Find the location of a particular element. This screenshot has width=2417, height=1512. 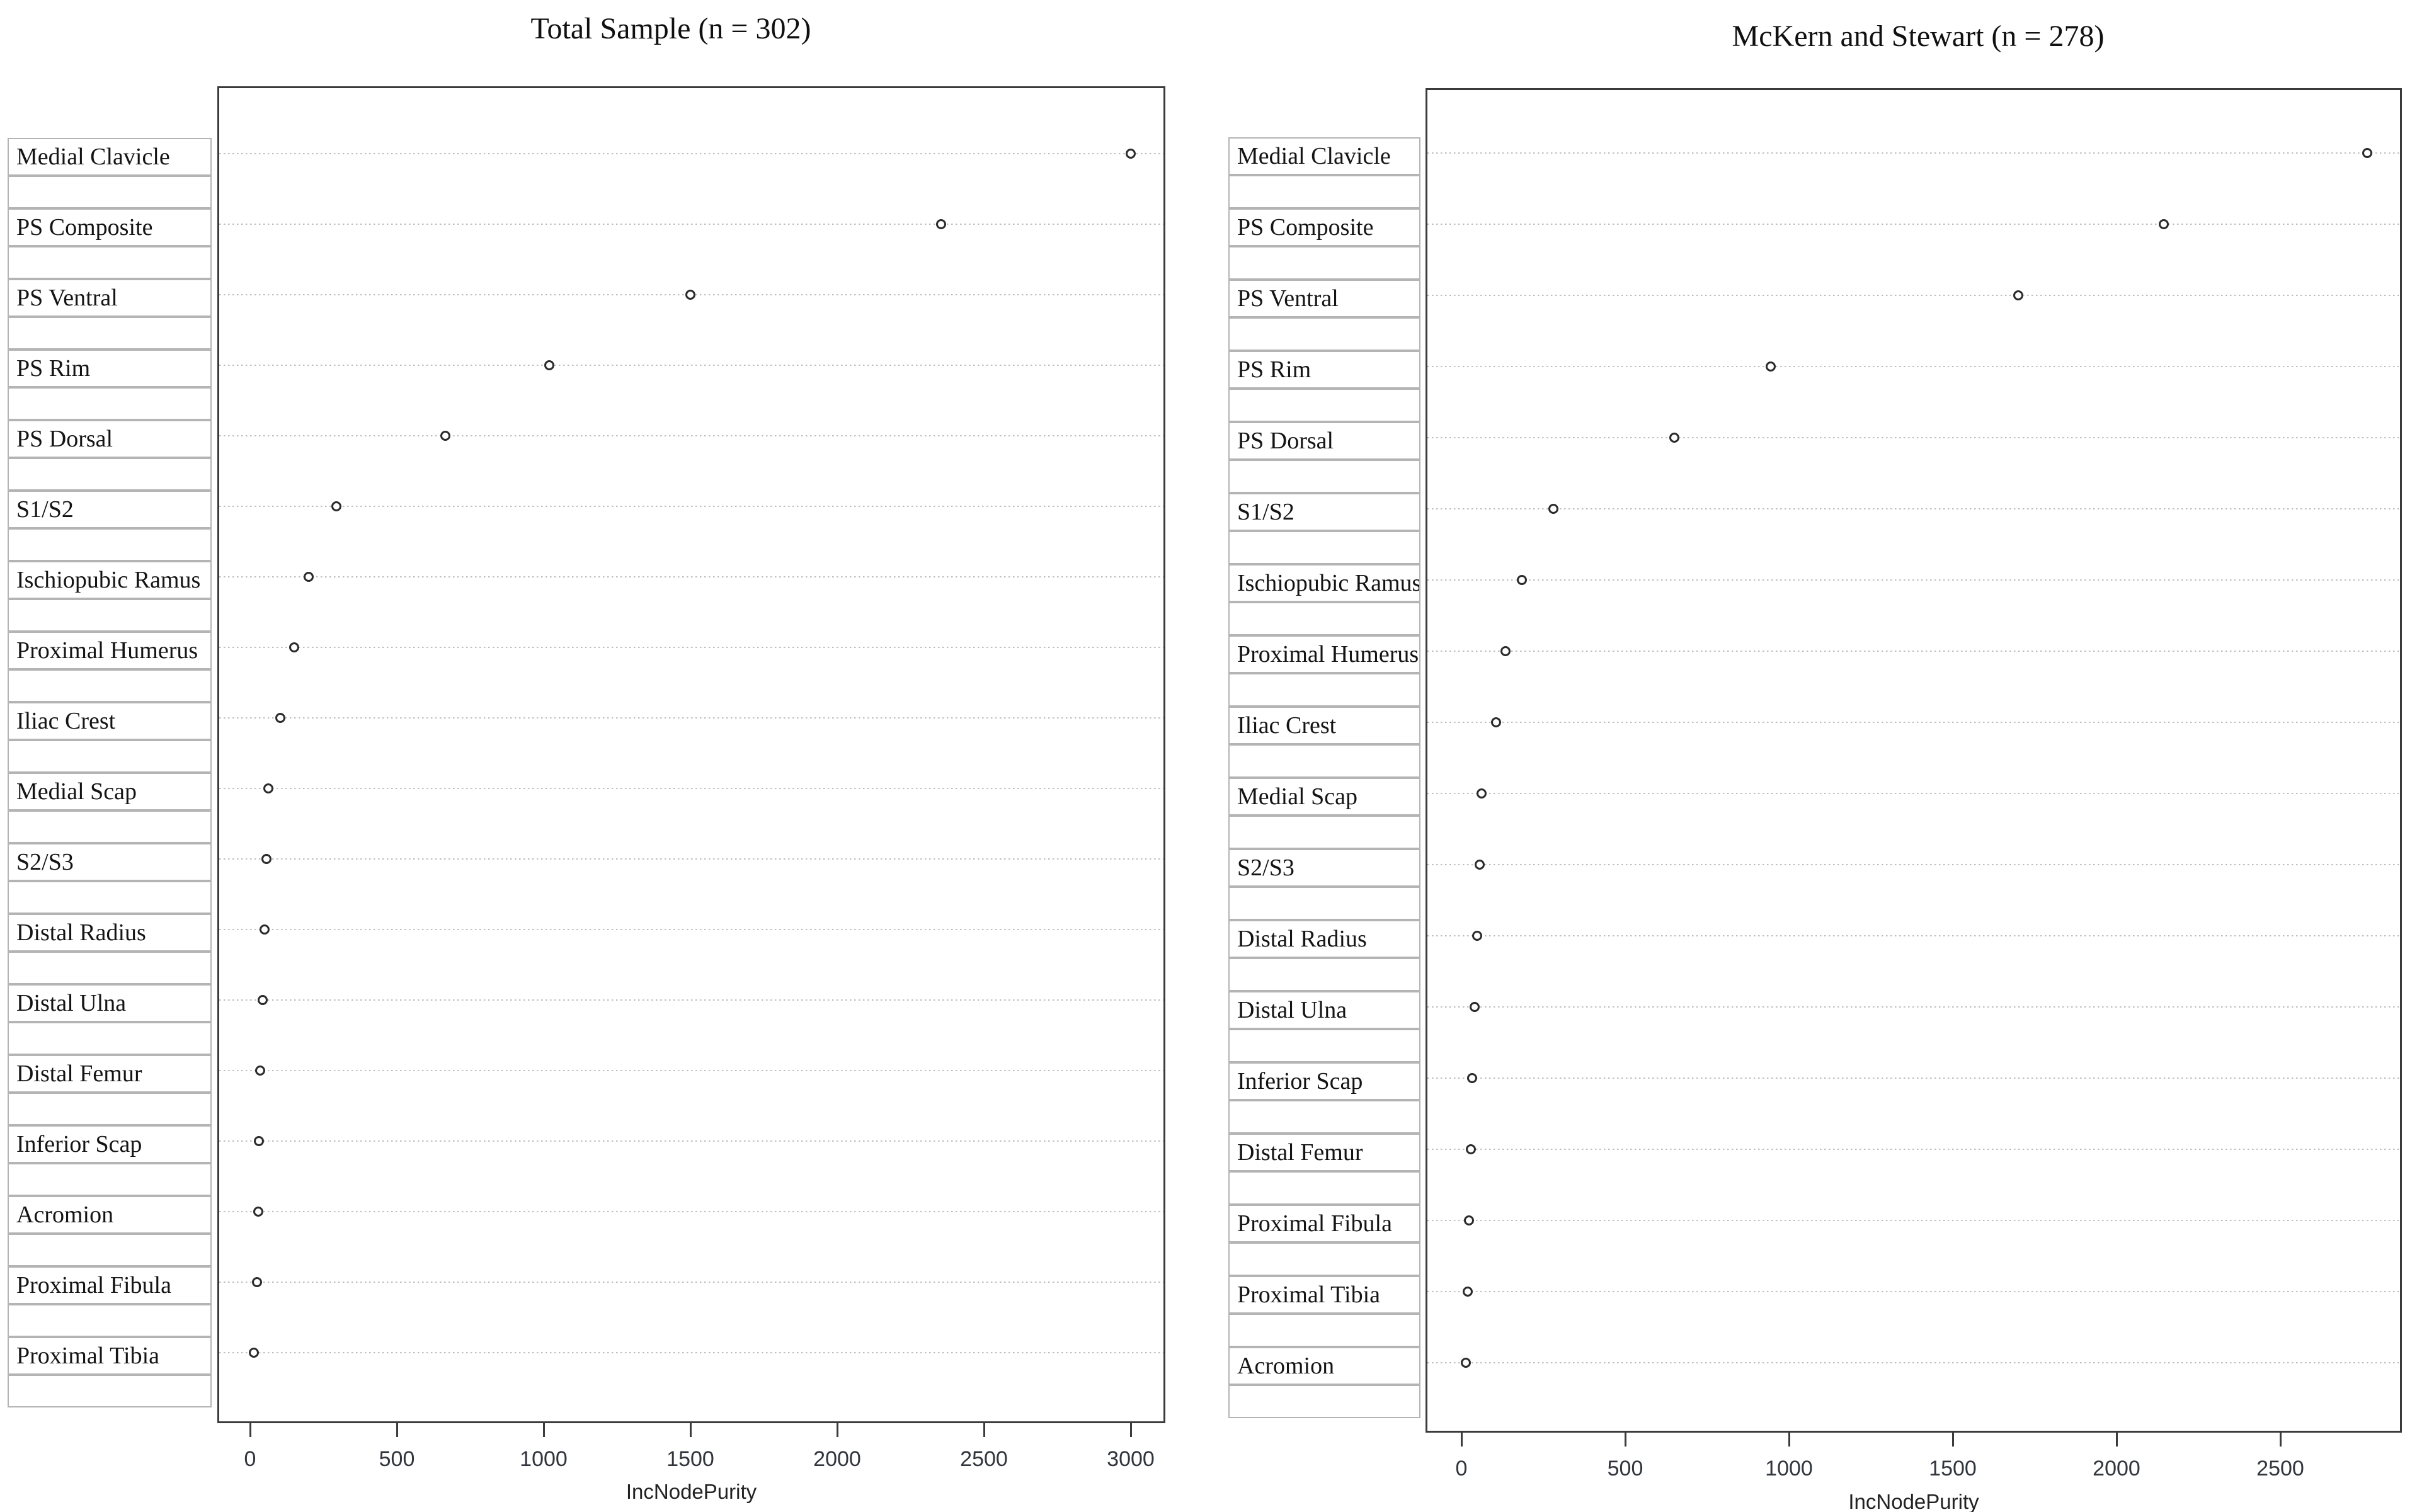

y-axis-label: PS Ventral is located at coordinates (1324, 299).